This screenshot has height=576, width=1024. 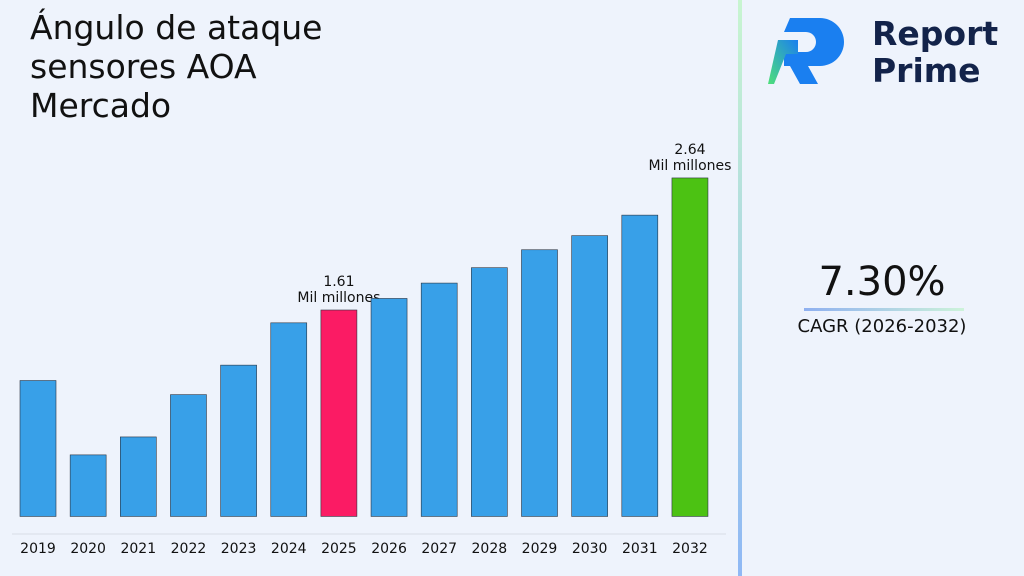 I want to click on x-tick-label: 2020, so click(x=88, y=549).